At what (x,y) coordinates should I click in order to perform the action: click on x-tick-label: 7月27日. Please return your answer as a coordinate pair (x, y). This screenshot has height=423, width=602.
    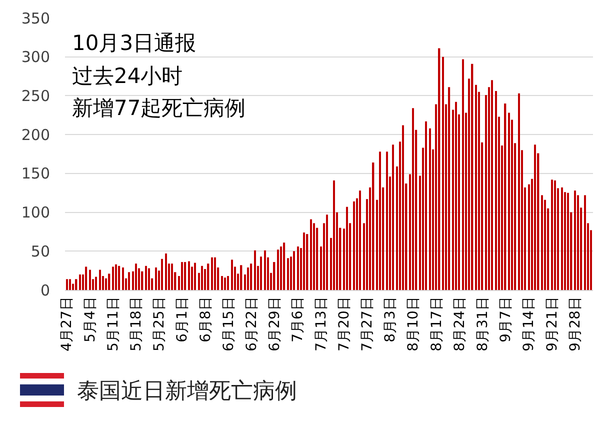
    Looking at the image, I should click on (368, 324).